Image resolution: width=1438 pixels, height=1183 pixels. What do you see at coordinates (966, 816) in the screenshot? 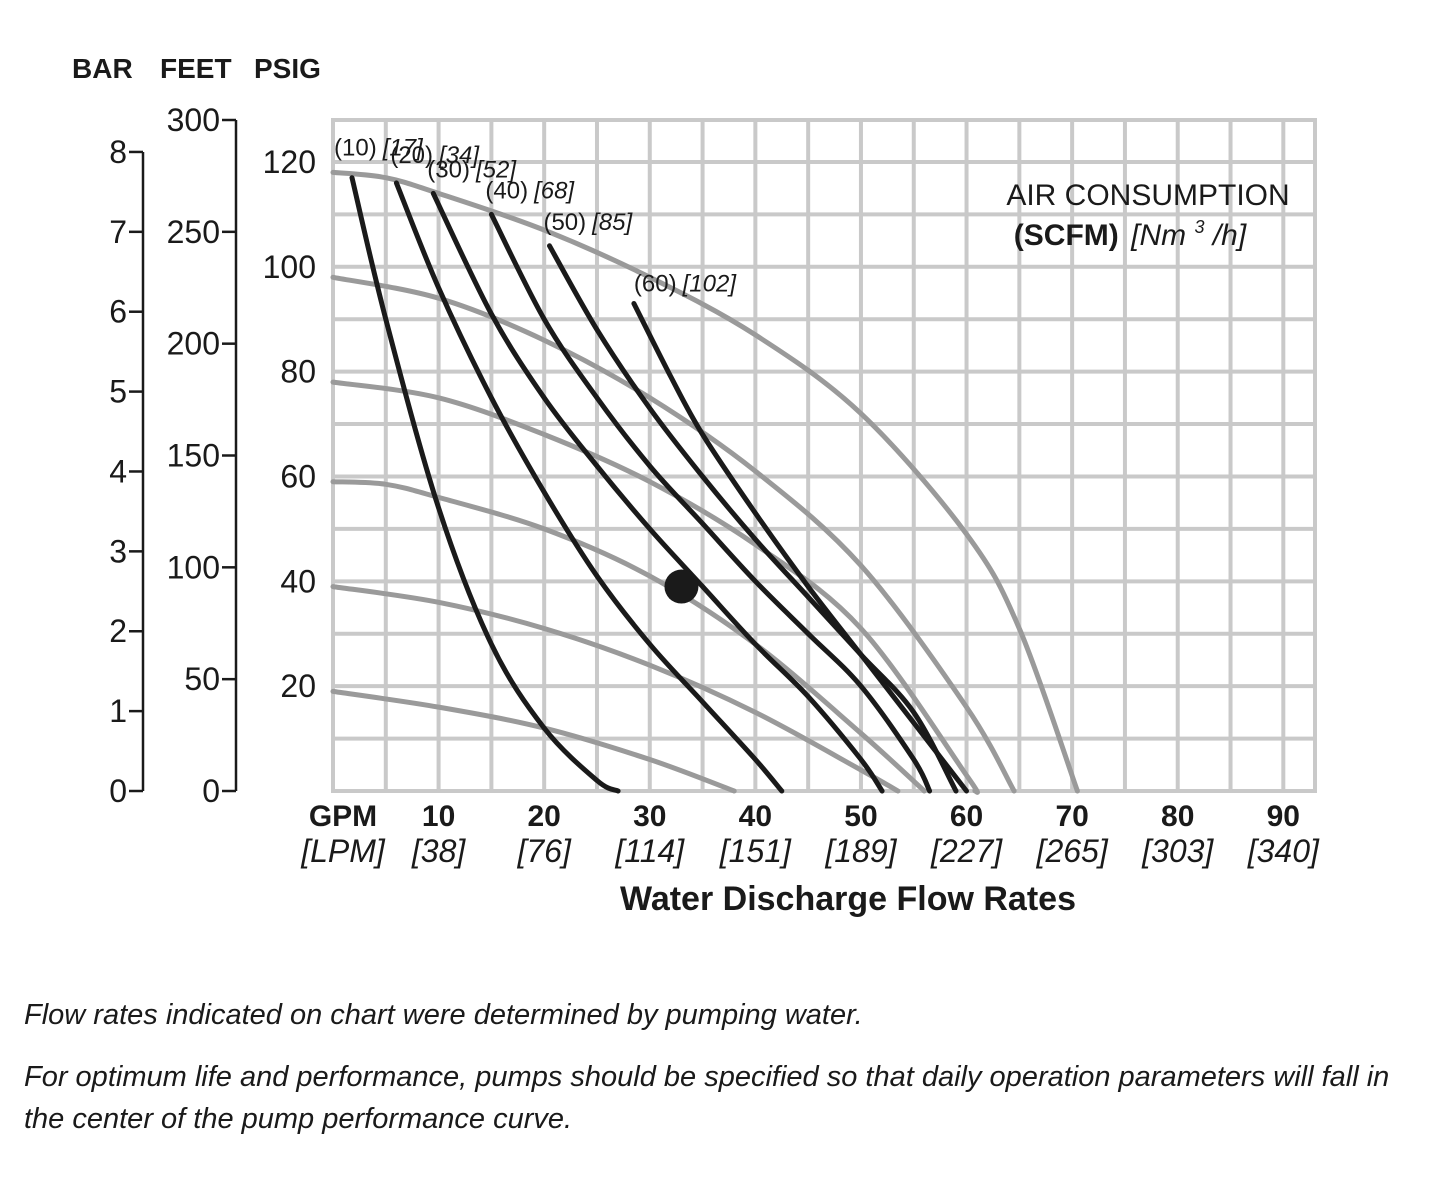
I see `x-tick-label-gpm: 60` at bounding box center [966, 816].